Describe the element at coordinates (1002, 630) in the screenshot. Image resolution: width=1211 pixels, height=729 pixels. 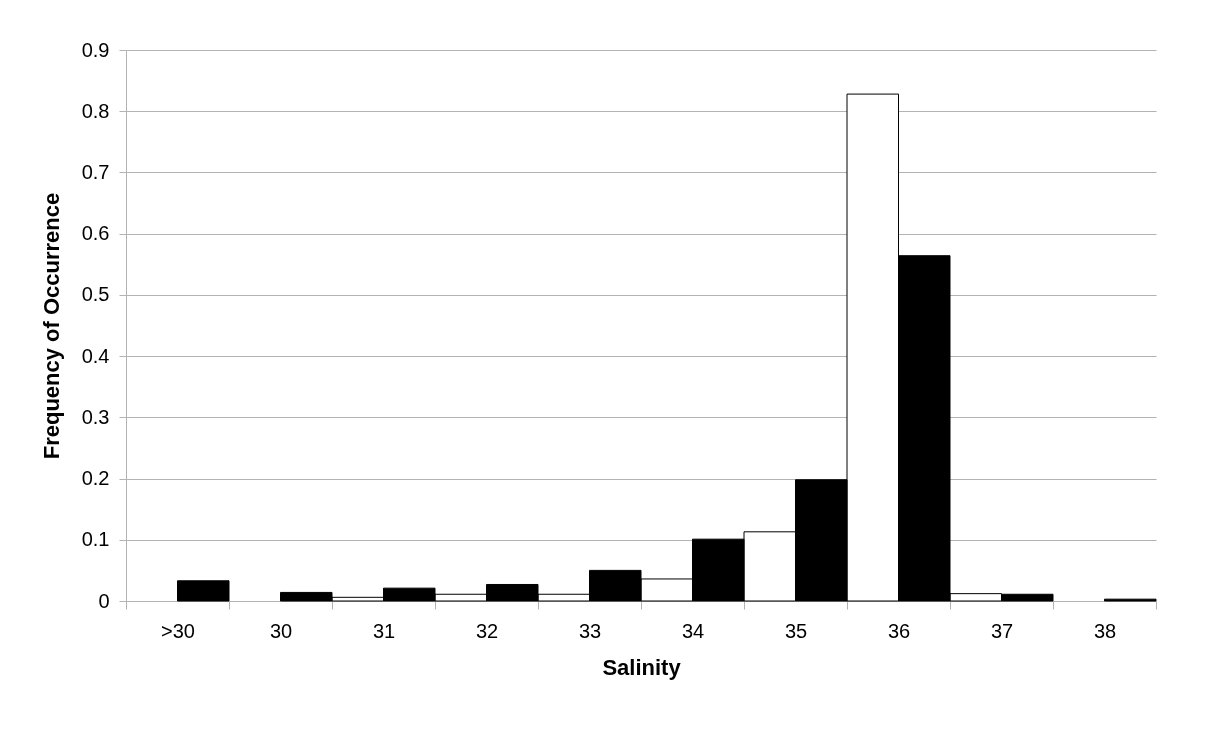
I see `x-tick-label: 37` at that location.